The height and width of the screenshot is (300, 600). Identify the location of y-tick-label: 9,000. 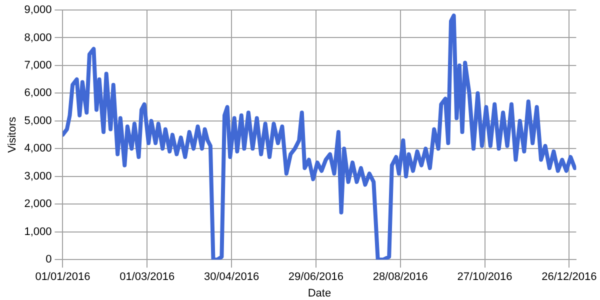
(38, 10).